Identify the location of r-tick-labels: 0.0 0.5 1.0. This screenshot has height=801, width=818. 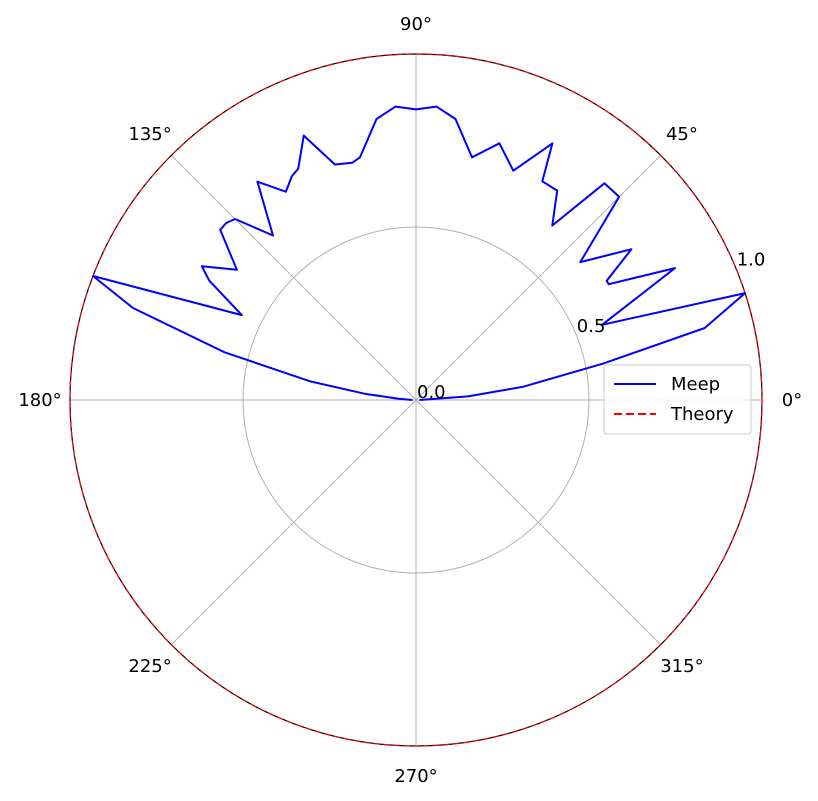
(591, 326).